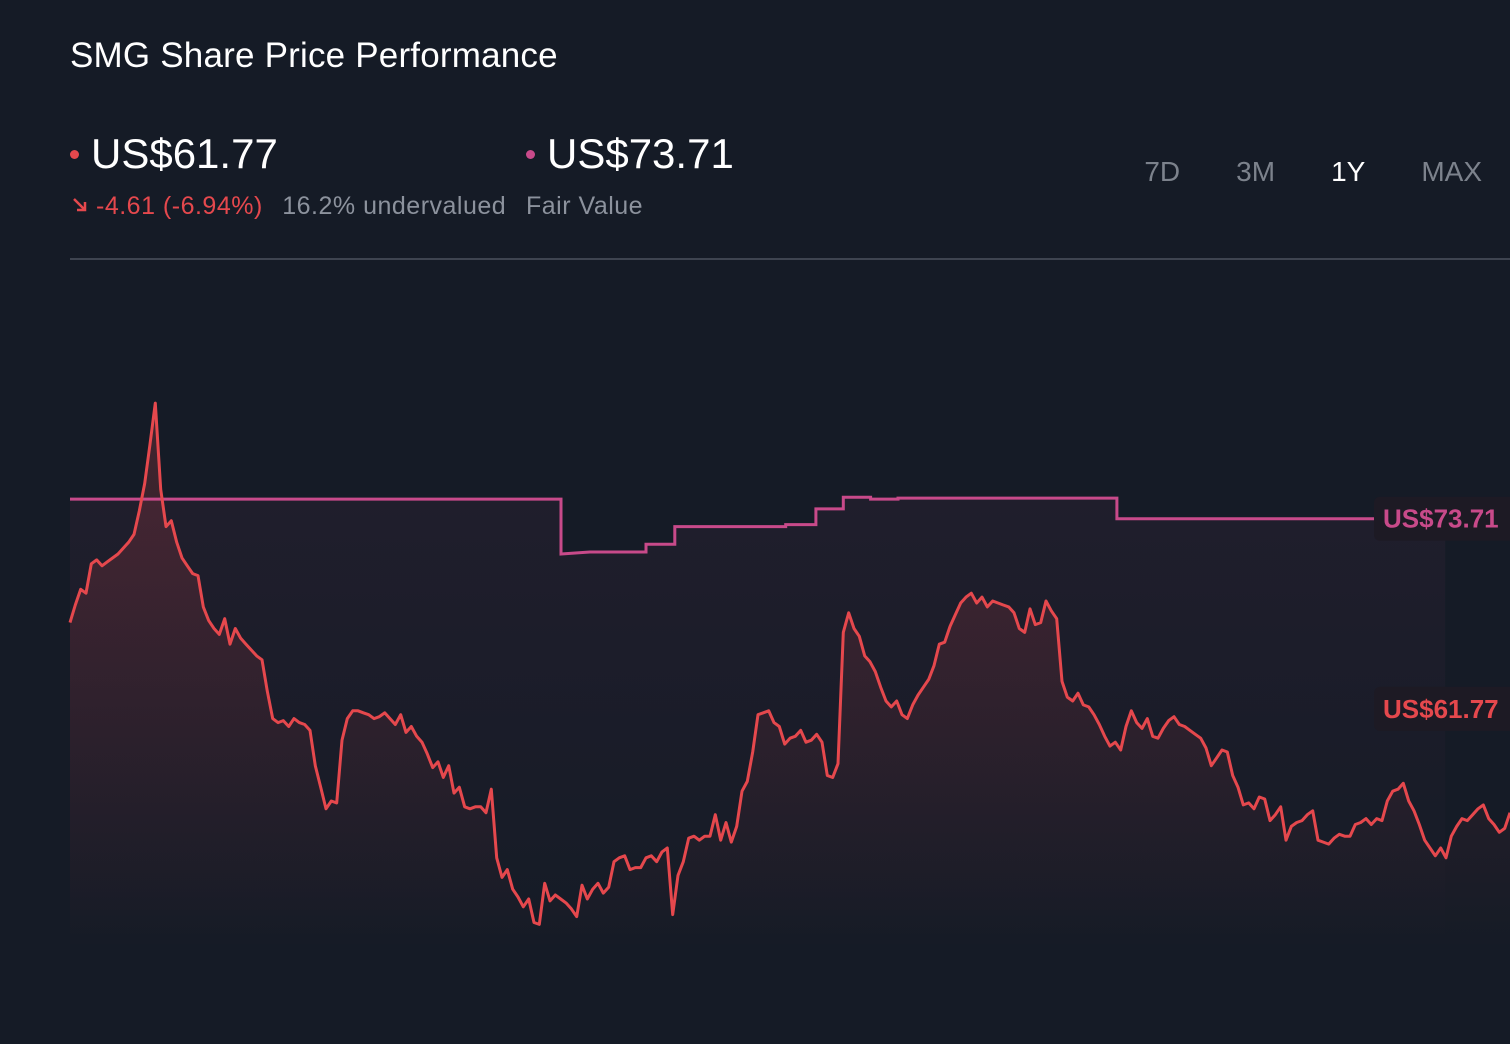 The width and height of the screenshot is (1510, 1044). I want to click on arrow-down-right-icon, so click(80, 205).